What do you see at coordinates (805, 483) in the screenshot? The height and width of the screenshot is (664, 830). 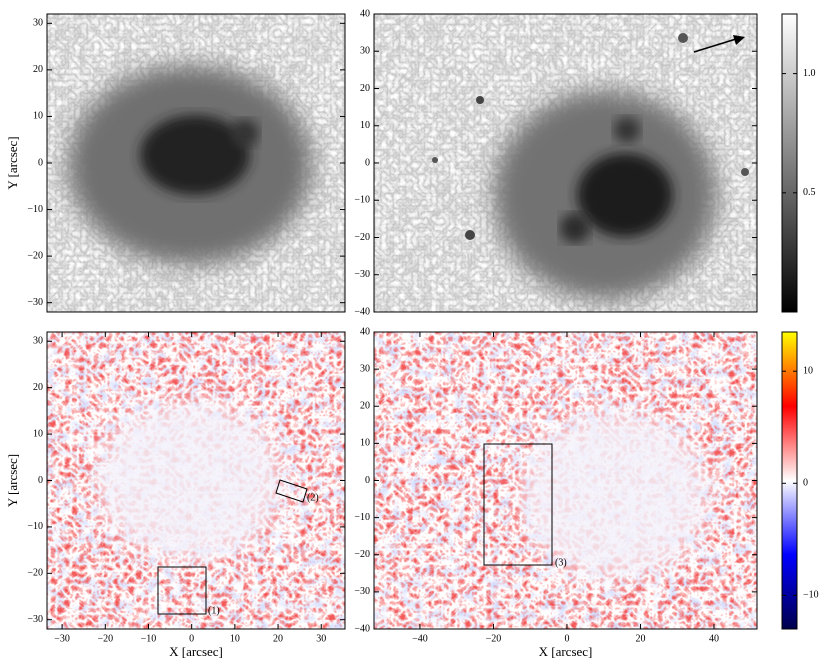 I see `colorbar-tick-label: 0` at bounding box center [805, 483].